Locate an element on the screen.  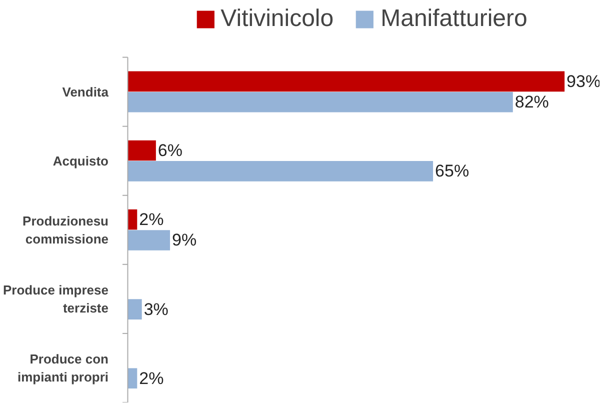
data-label: 3% is located at coordinates (156, 309).